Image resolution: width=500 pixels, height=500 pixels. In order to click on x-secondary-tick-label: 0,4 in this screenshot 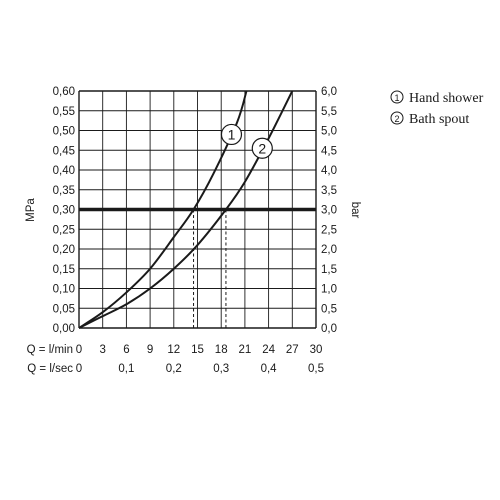, I will do `click(269, 369)`.